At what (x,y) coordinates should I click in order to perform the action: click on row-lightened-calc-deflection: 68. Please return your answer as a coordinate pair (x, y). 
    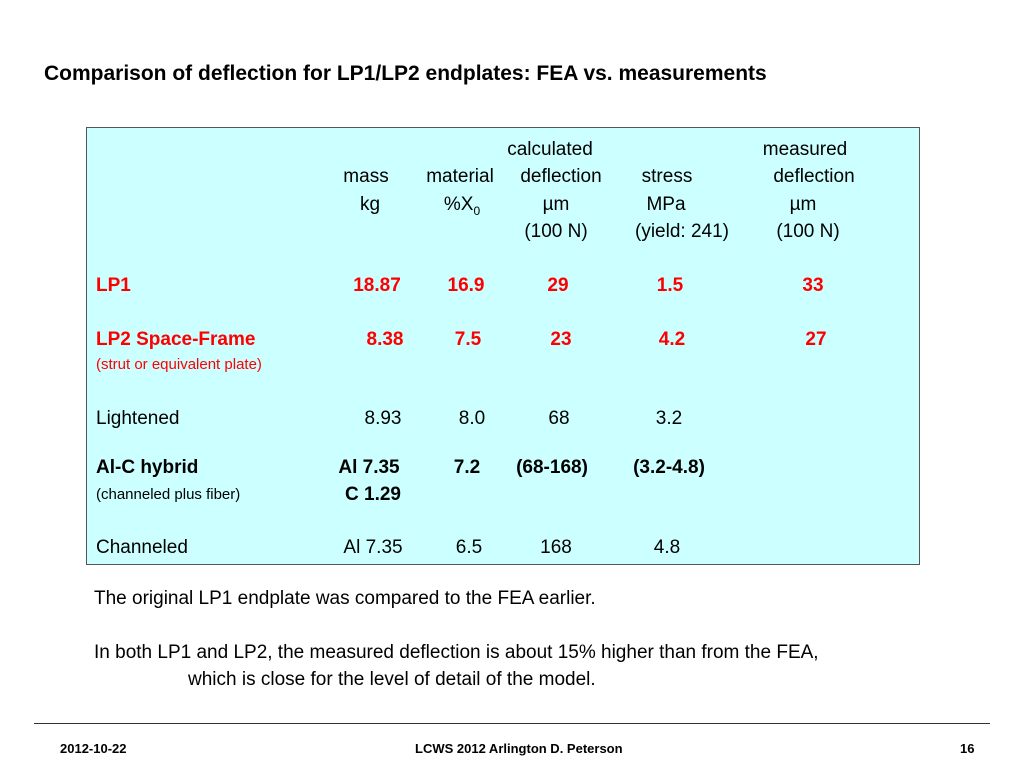
    Looking at the image, I should click on (559, 418).